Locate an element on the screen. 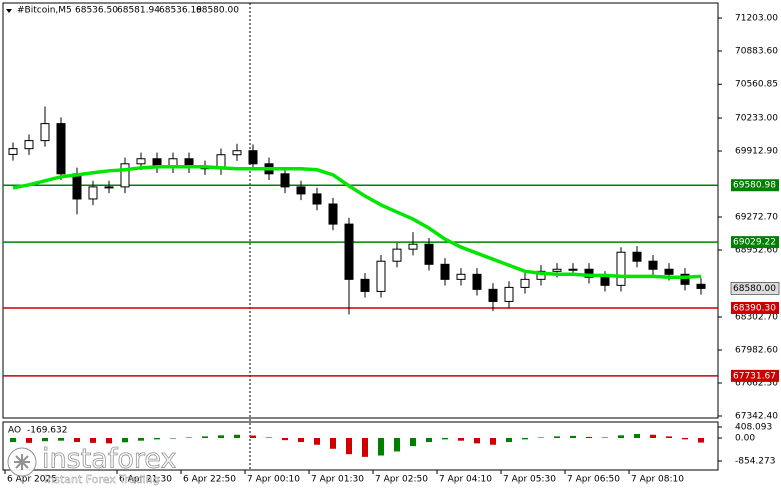 The width and height of the screenshot is (781, 489). logo-text: instaforex is located at coordinates (109, 459).